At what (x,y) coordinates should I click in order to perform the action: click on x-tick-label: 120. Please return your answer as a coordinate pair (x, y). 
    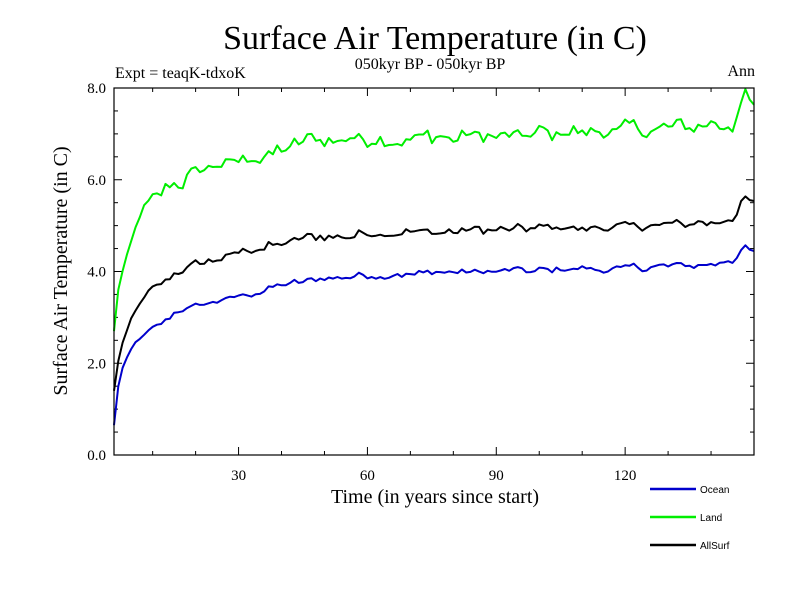
    Looking at the image, I should click on (625, 476).